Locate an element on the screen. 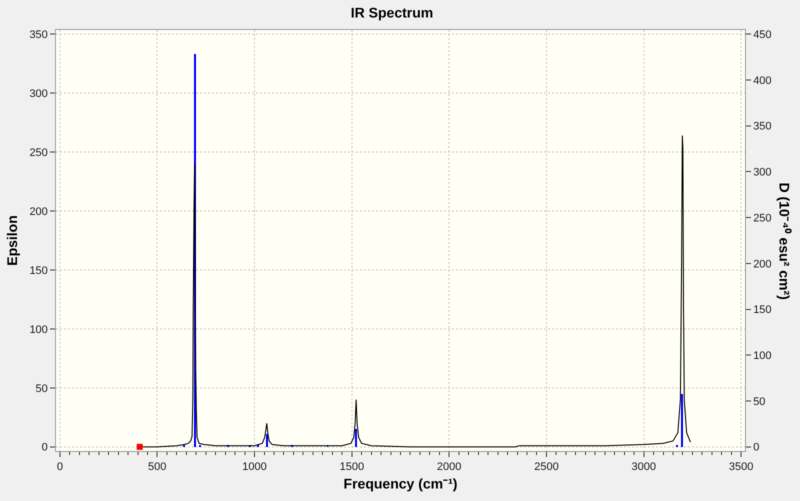 The height and width of the screenshot is (501, 800). x-tick-label: 500 is located at coordinates (157, 467).